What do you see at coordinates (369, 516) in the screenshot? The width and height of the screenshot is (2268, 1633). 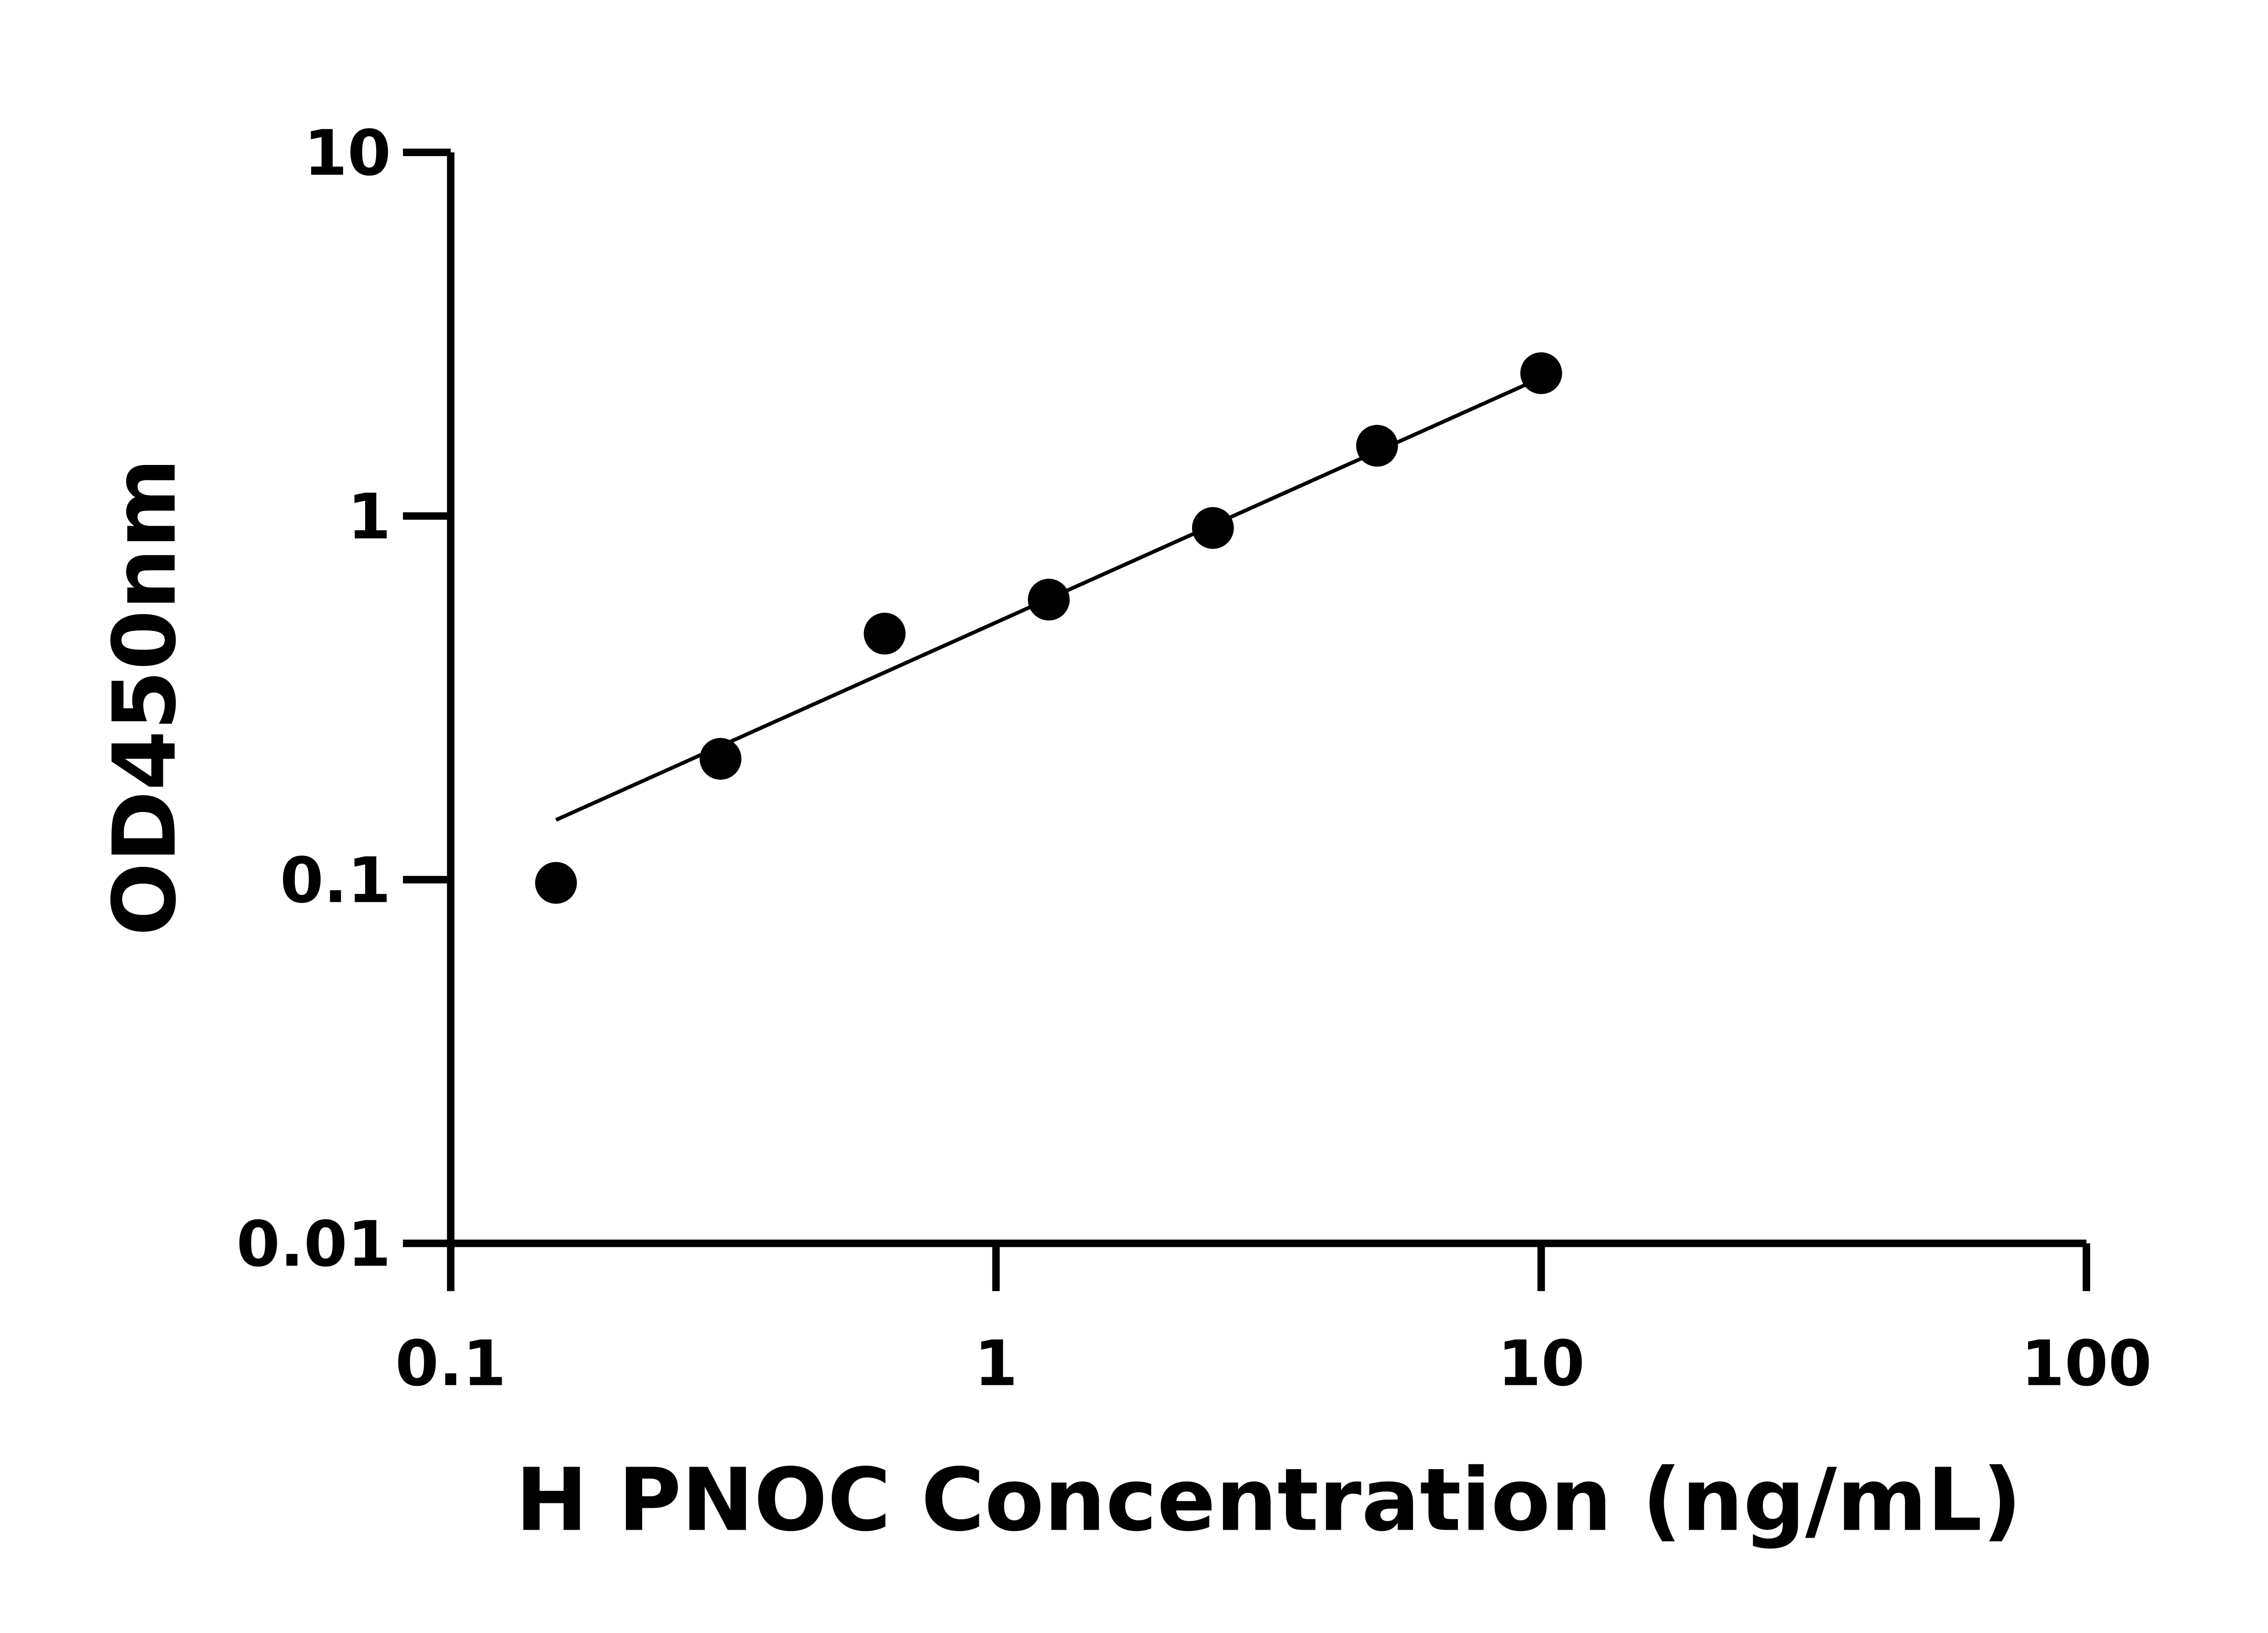 I see `y-tick-label: 1` at bounding box center [369, 516].